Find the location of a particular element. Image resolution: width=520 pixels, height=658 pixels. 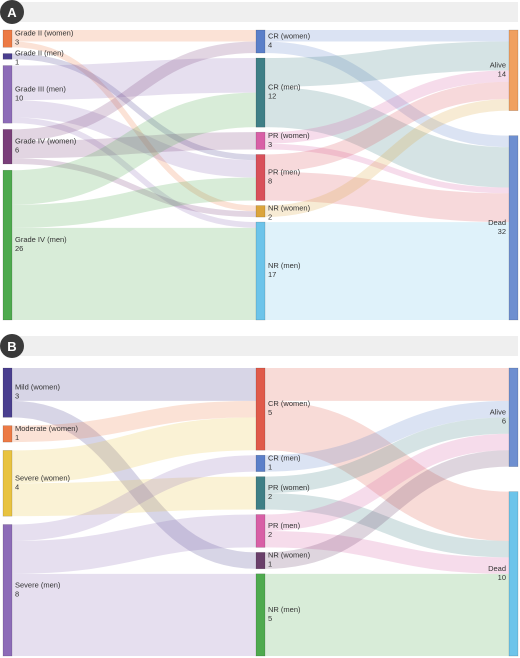

flow-b_prw-to-b_dead is located at coordinates (387, 525).